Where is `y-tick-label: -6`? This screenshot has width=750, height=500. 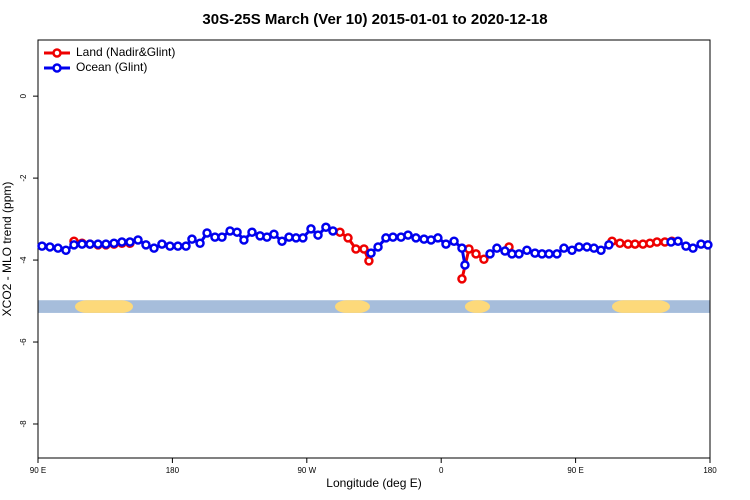
y-tick-label: -6 is located at coordinates (23, 342).